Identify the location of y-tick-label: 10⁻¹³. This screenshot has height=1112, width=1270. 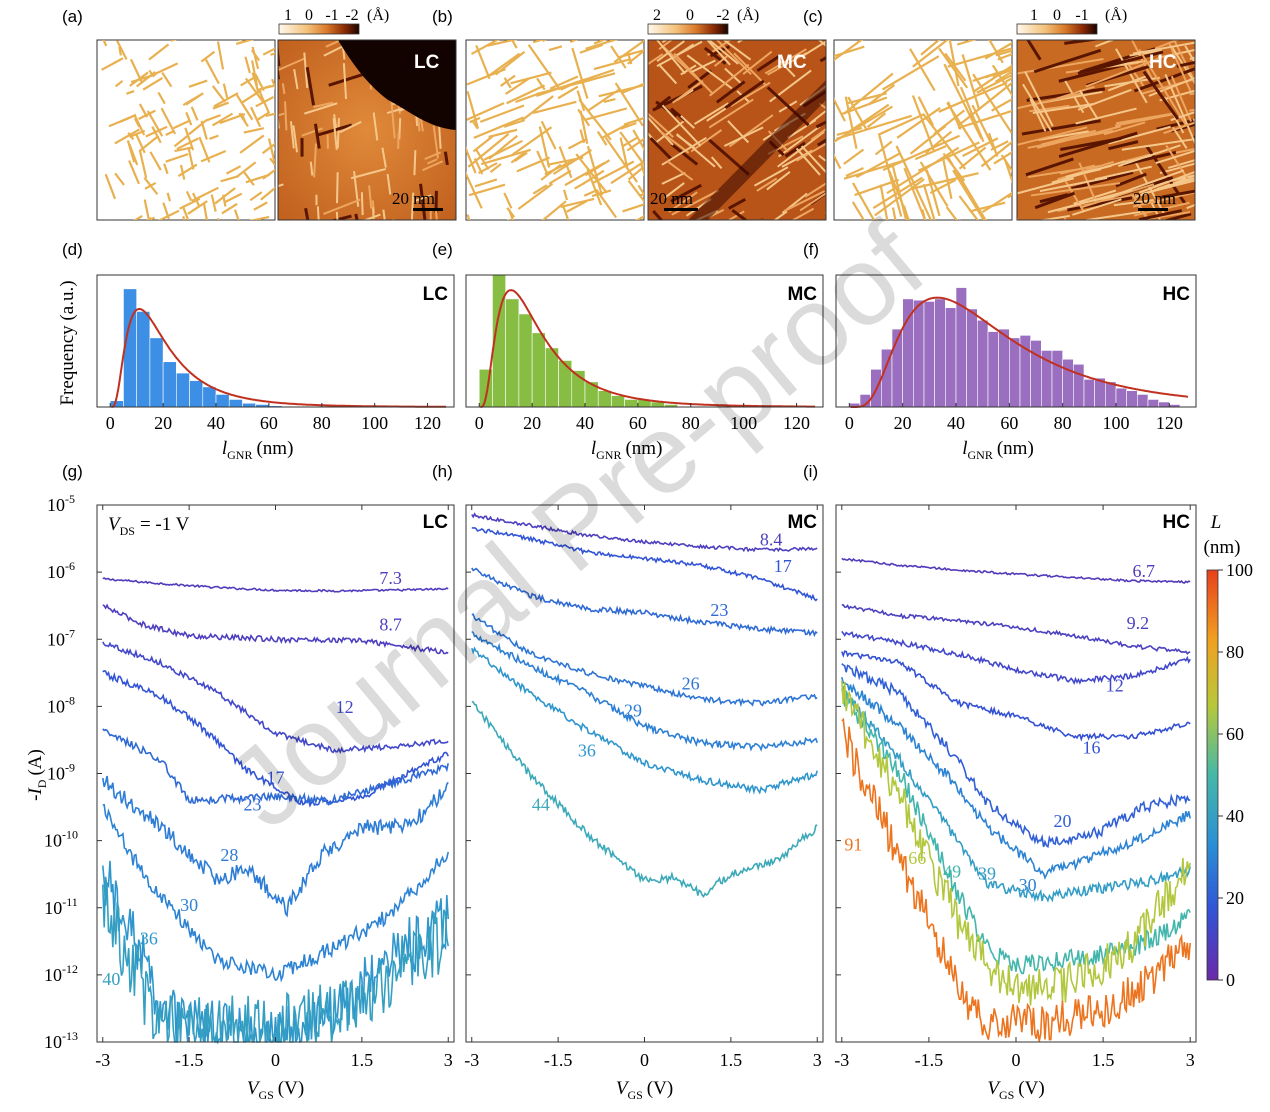
(61, 1040).